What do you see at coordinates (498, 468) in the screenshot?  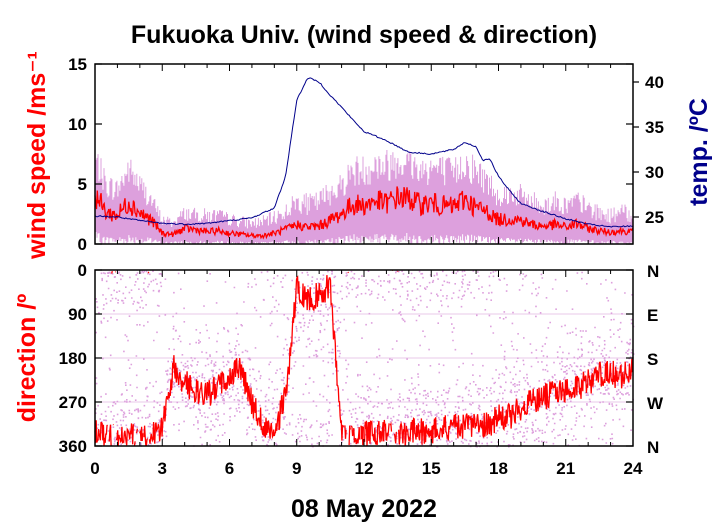 I see `x-tick-label: 18` at bounding box center [498, 468].